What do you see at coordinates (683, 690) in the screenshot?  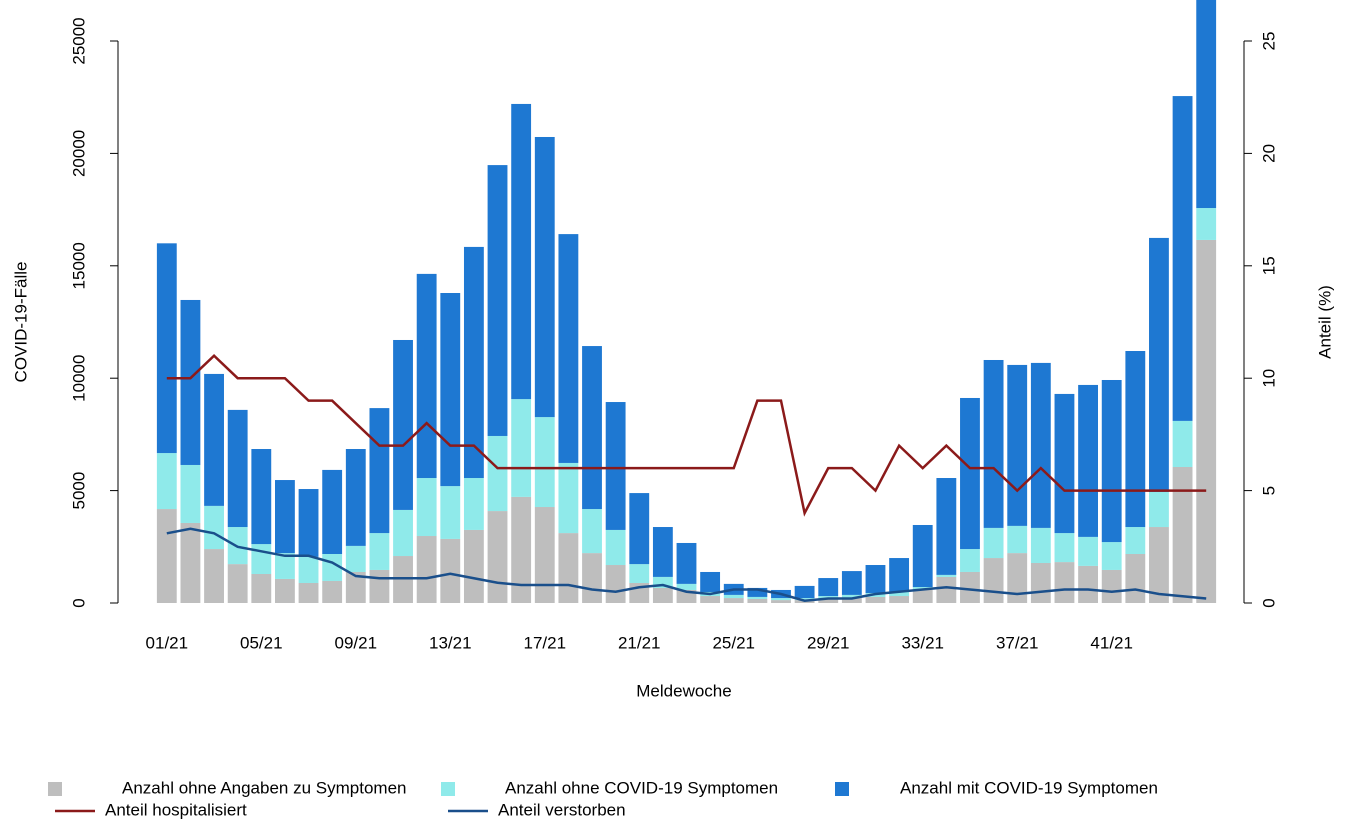 I see `x-axis-title: Meldewoche` at bounding box center [683, 690].